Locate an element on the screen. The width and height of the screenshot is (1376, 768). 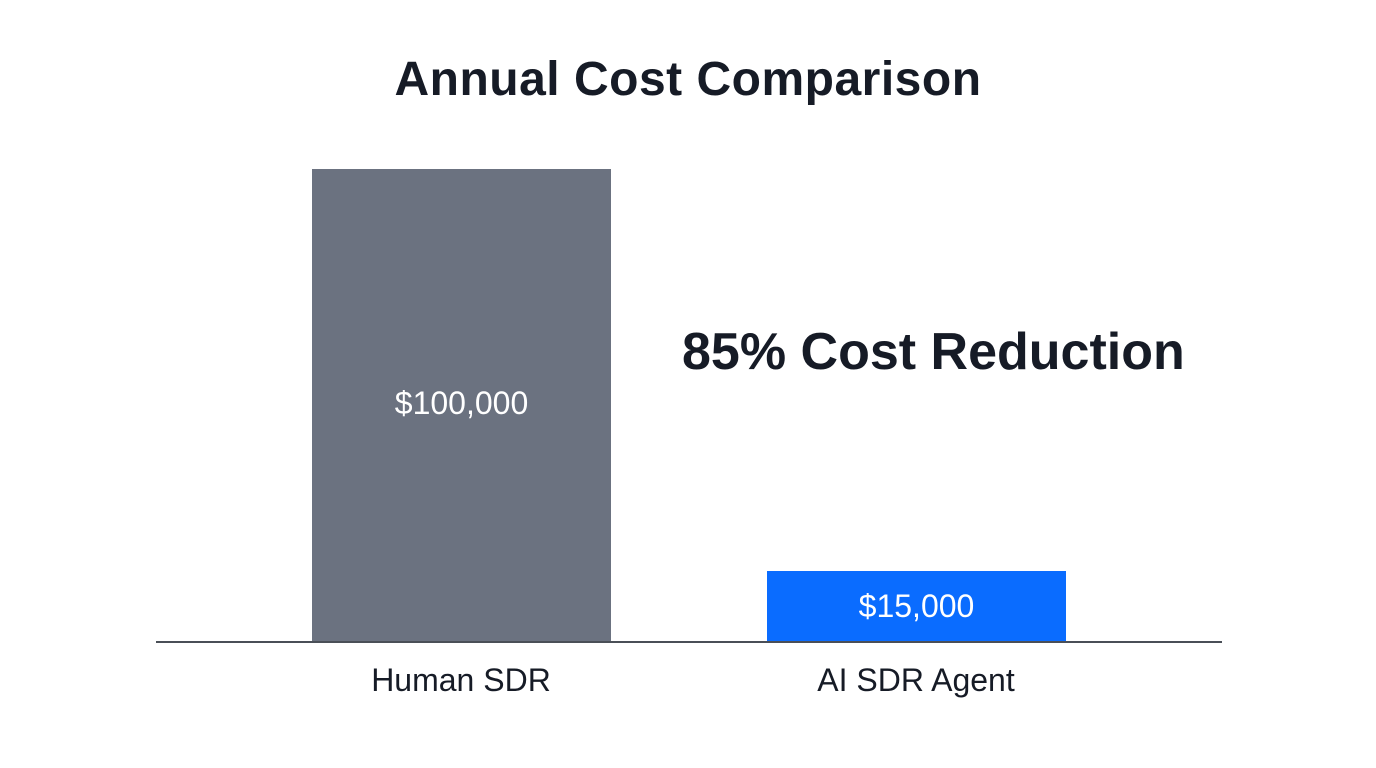
bar-value-label: $15,000 is located at coordinates (916, 606).